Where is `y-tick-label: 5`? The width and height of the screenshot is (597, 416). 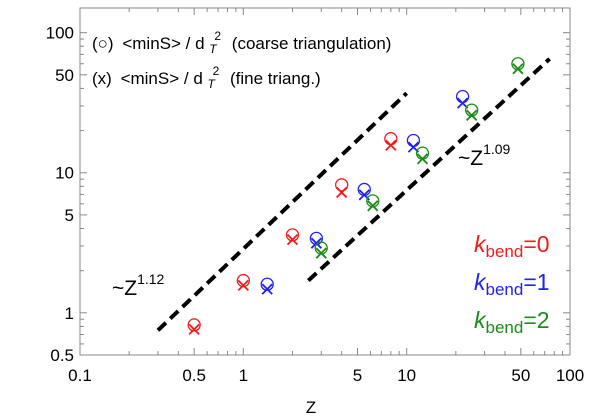 y-tick-label: 5 is located at coordinates (69, 215).